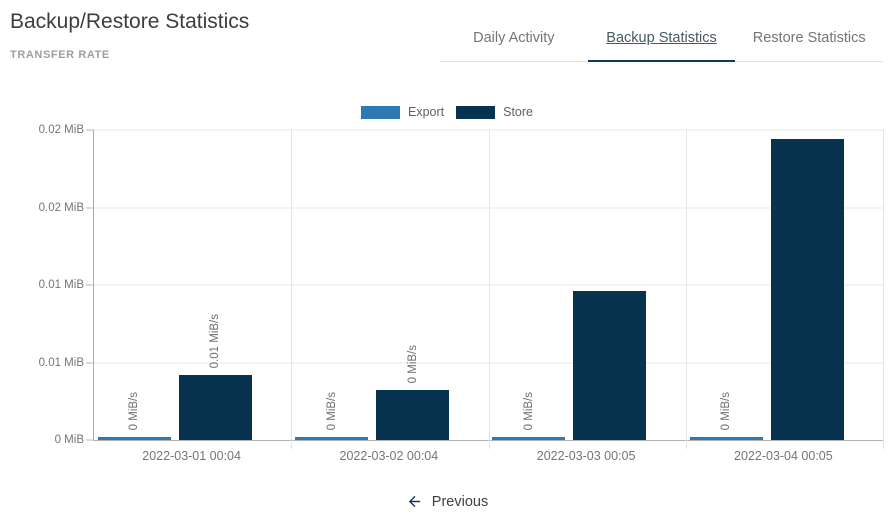 The image size is (894, 524). Describe the element at coordinates (809, 38) in the screenshot. I see `tab-restore-statistics: Restore Statistics` at that location.